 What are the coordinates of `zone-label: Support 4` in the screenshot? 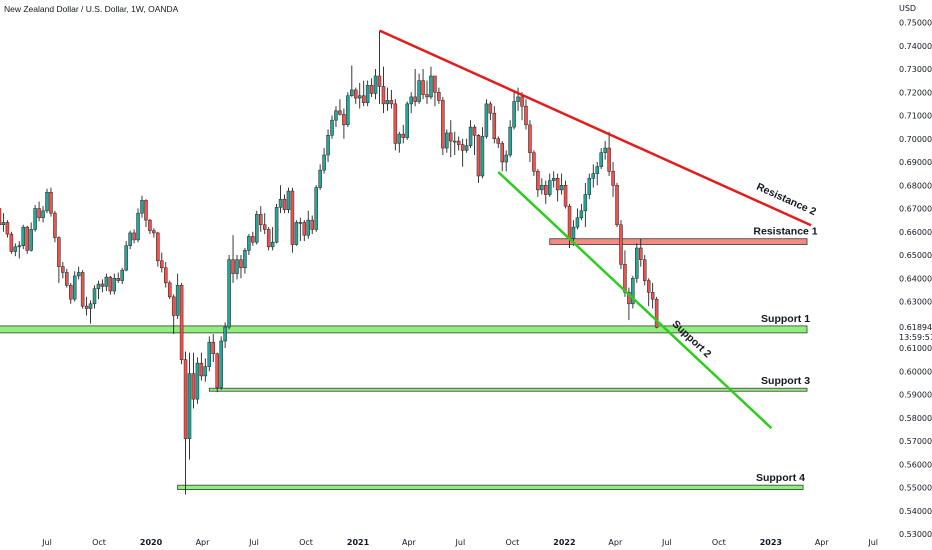 It's located at (780, 478).